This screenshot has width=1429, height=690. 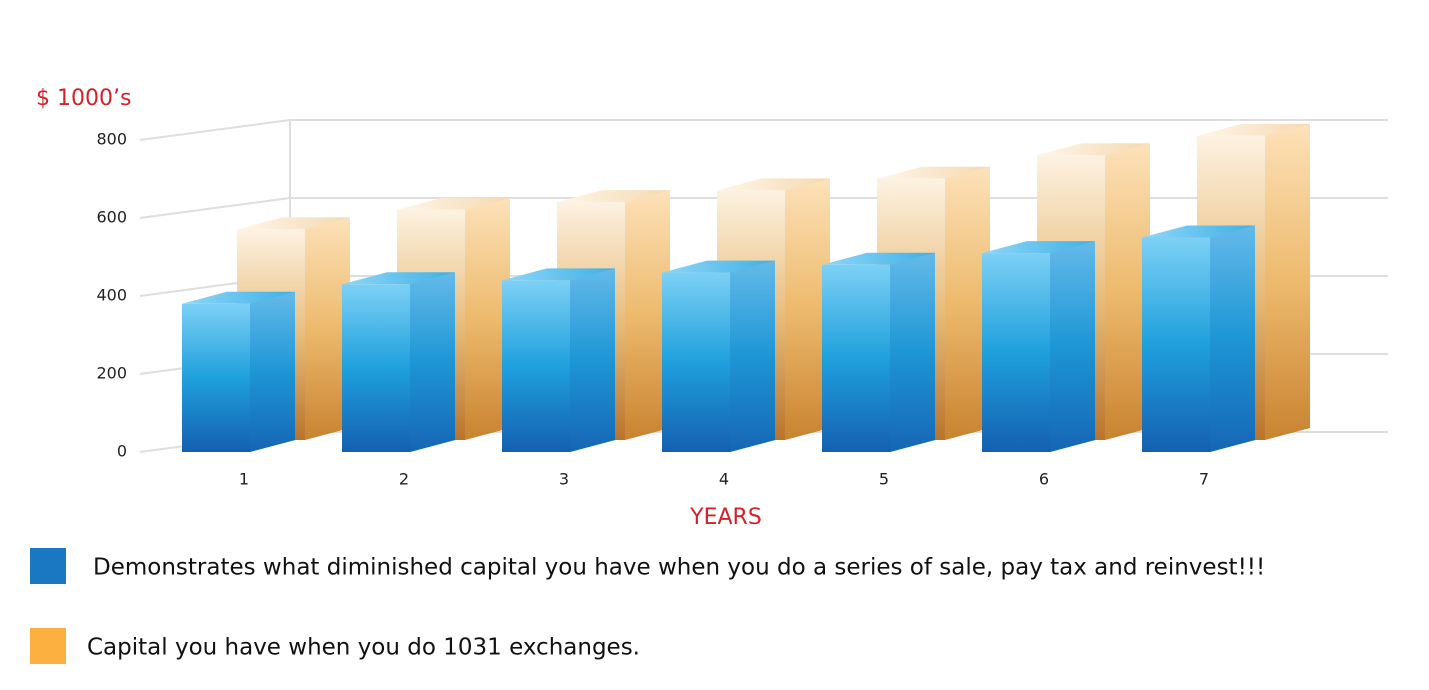 I want to click on y-tick-label: 600, so click(x=111, y=217).